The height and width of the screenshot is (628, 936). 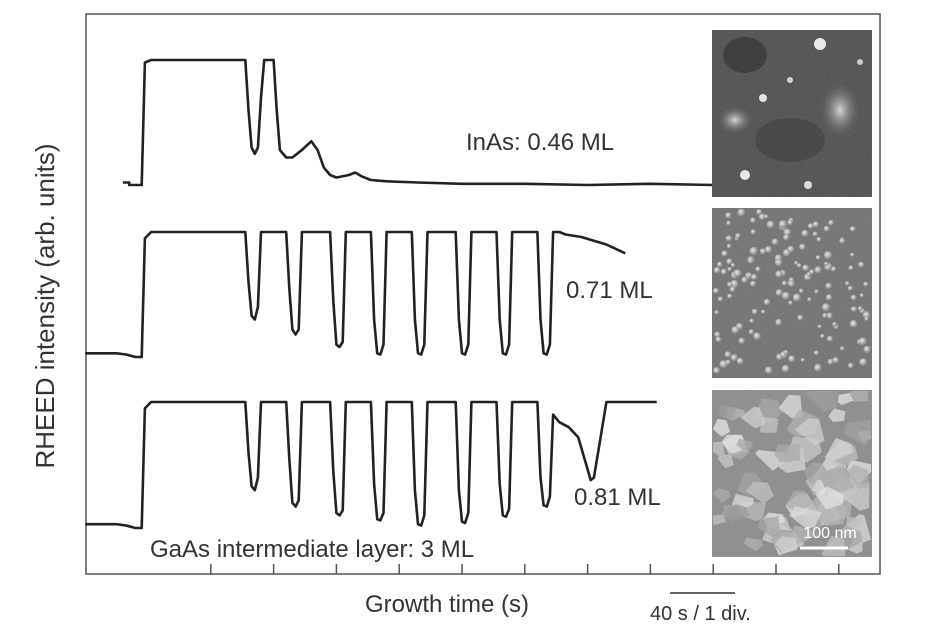 I want to click on time-scale-label: 40 s / 1 div., so click(x=700, y=614).